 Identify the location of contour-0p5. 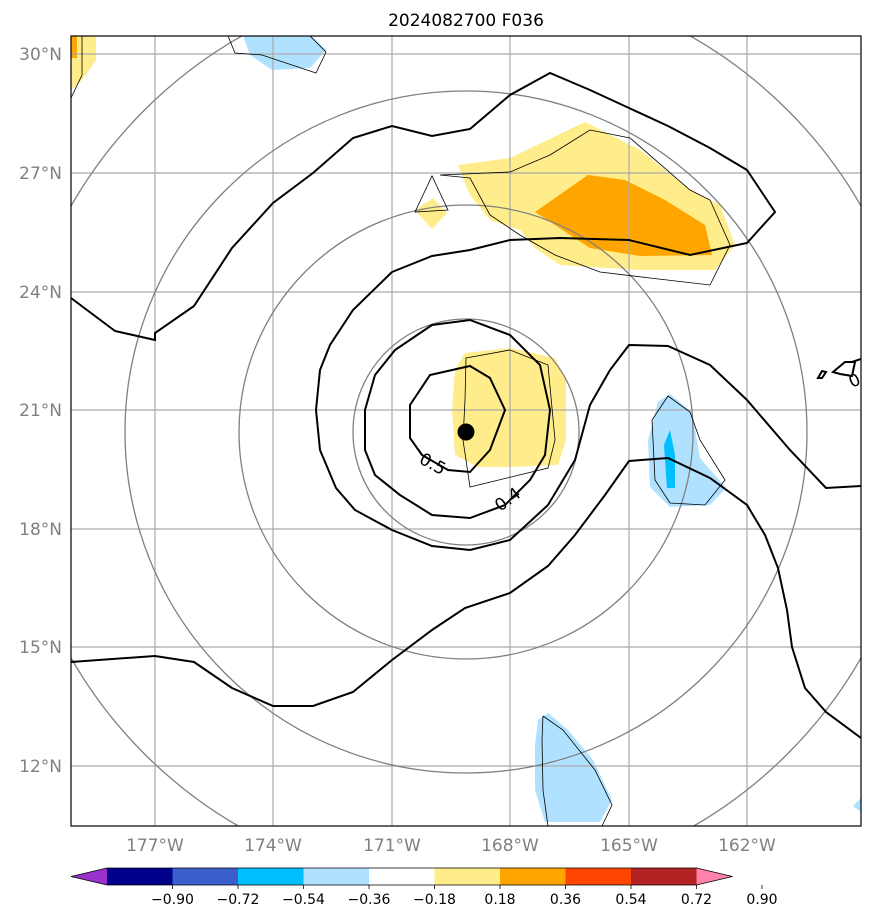
(458, 419).